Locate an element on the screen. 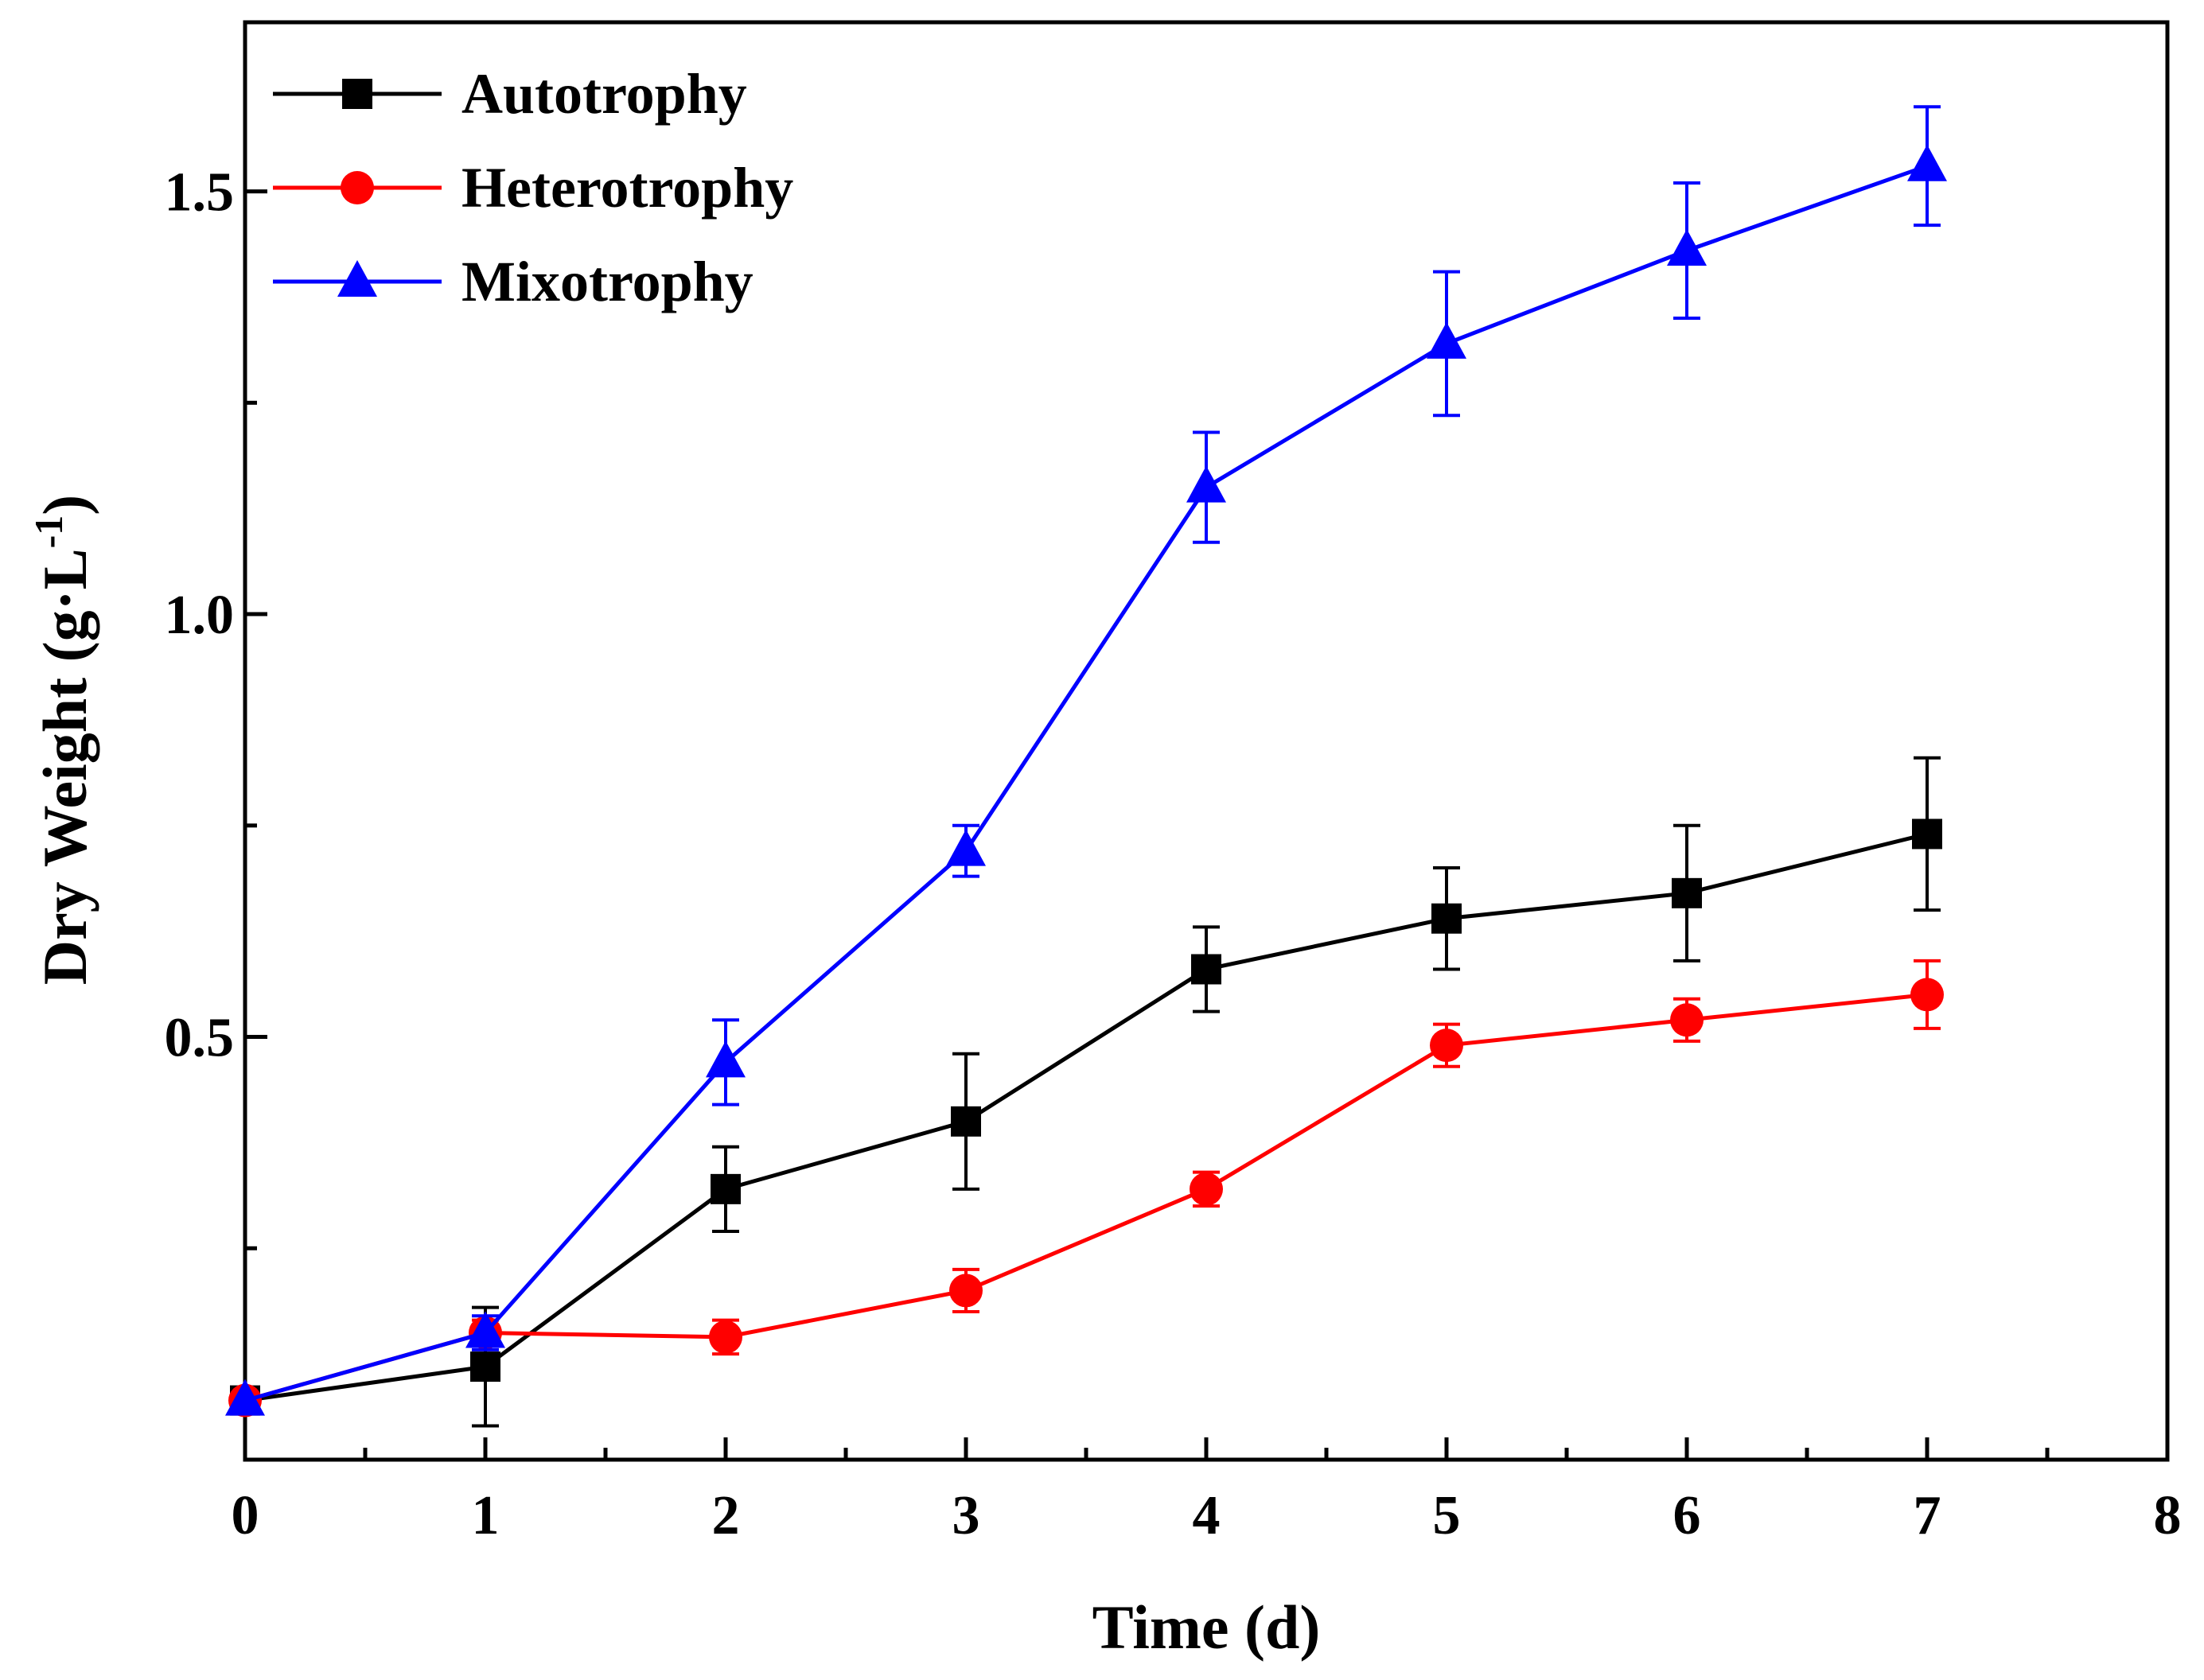  x-tick-label: 5 is located at coordinates (1447, 1515).